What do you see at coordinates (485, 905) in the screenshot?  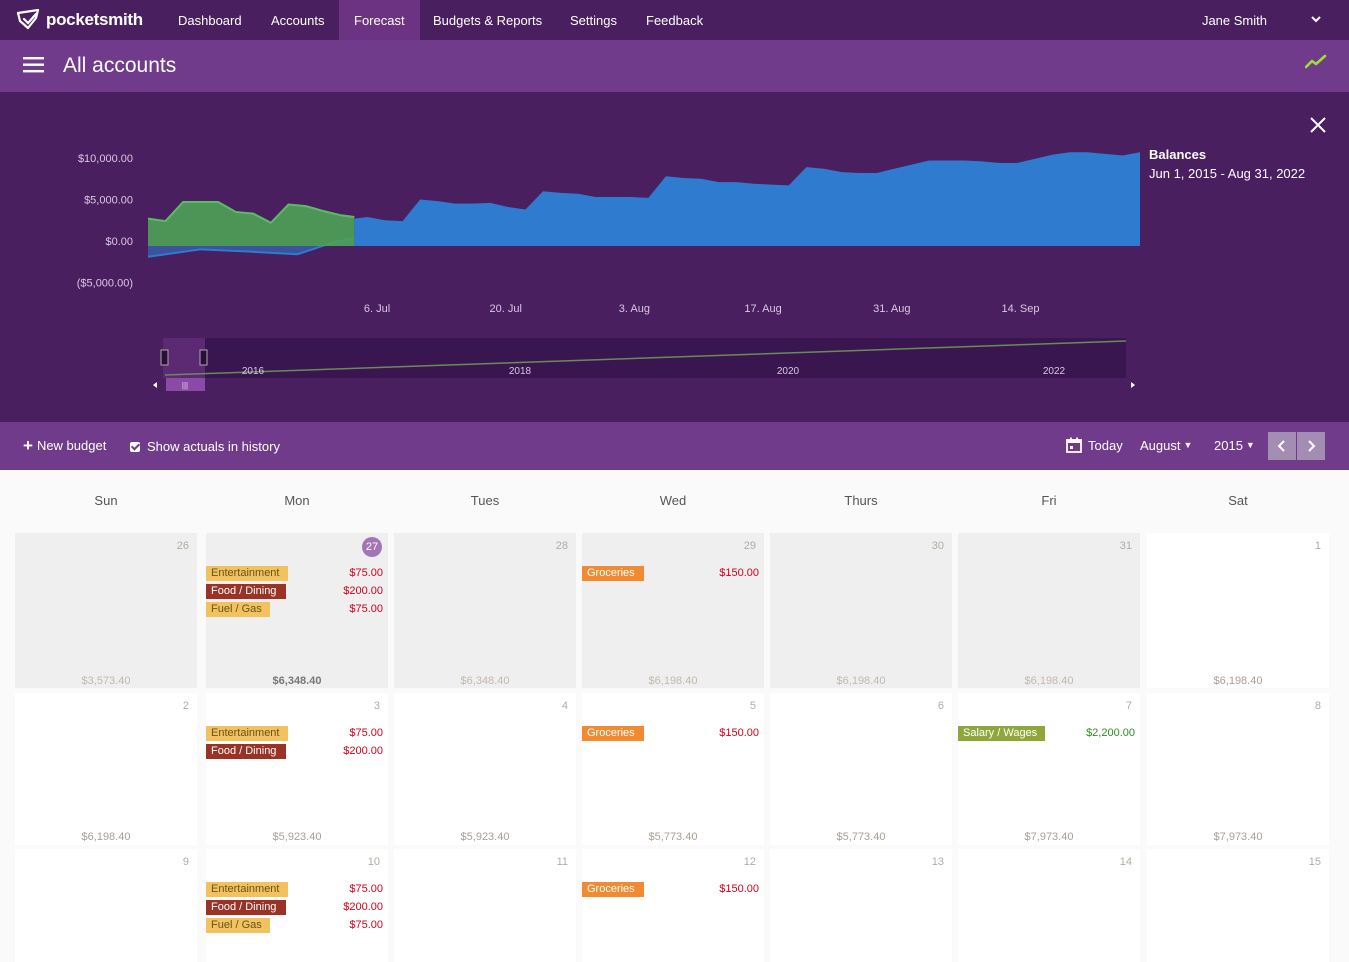 I see `calendar-day-cell: 11` at bounding box center [485, 905].